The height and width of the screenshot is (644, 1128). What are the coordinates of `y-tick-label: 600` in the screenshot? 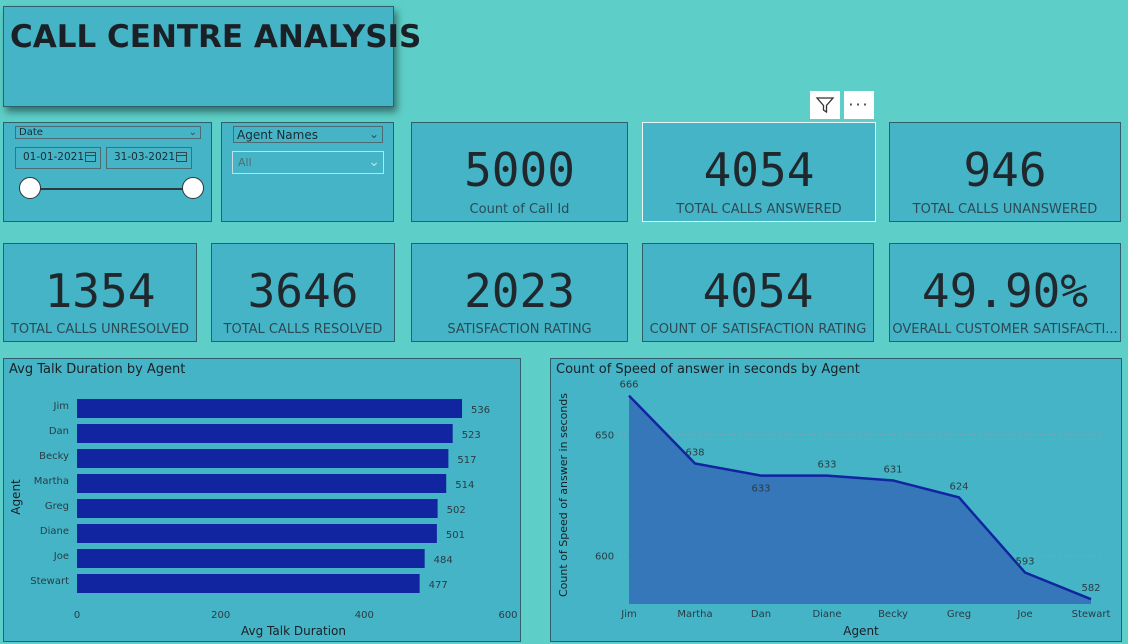 It's located at (604, 557).